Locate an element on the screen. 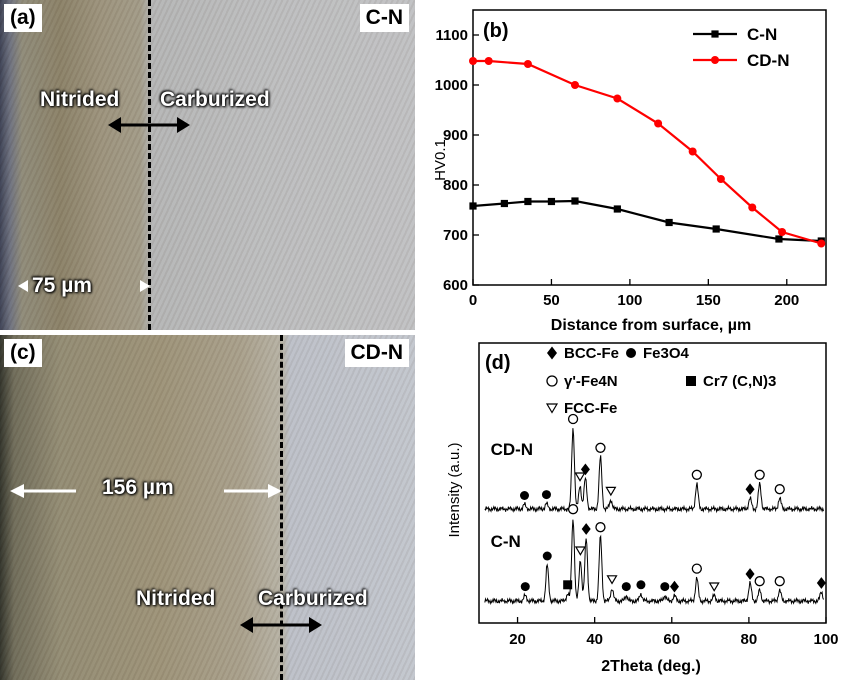  double-arrow-icon is located at coordinates (149, 125).